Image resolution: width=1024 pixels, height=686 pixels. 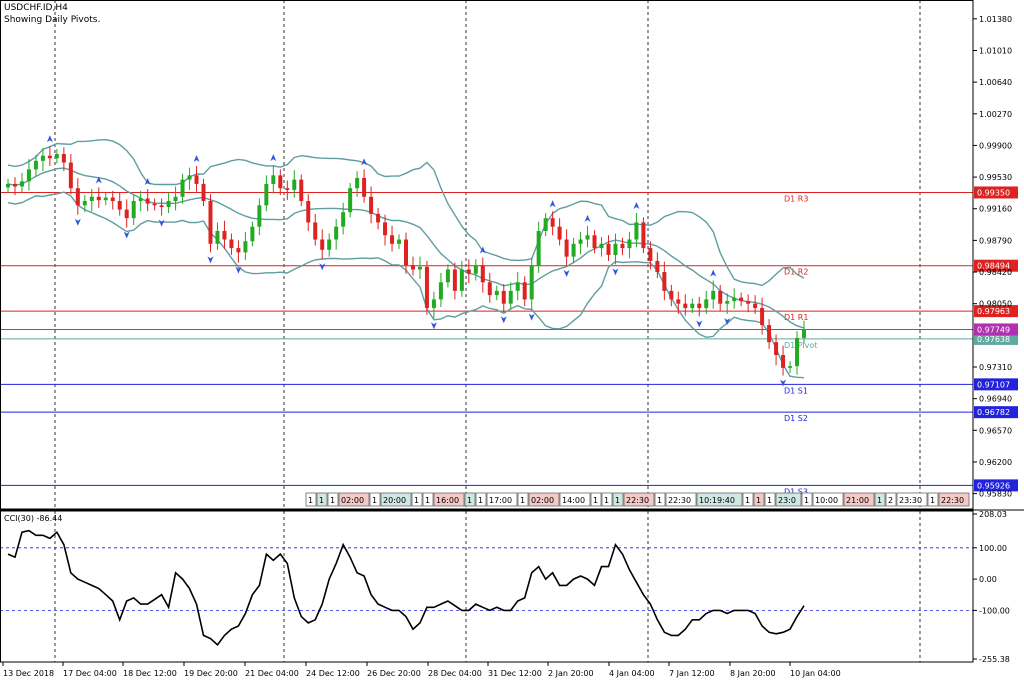 I want to click on price-tick-label-1: 1.01010, so click(x=995, y=50).